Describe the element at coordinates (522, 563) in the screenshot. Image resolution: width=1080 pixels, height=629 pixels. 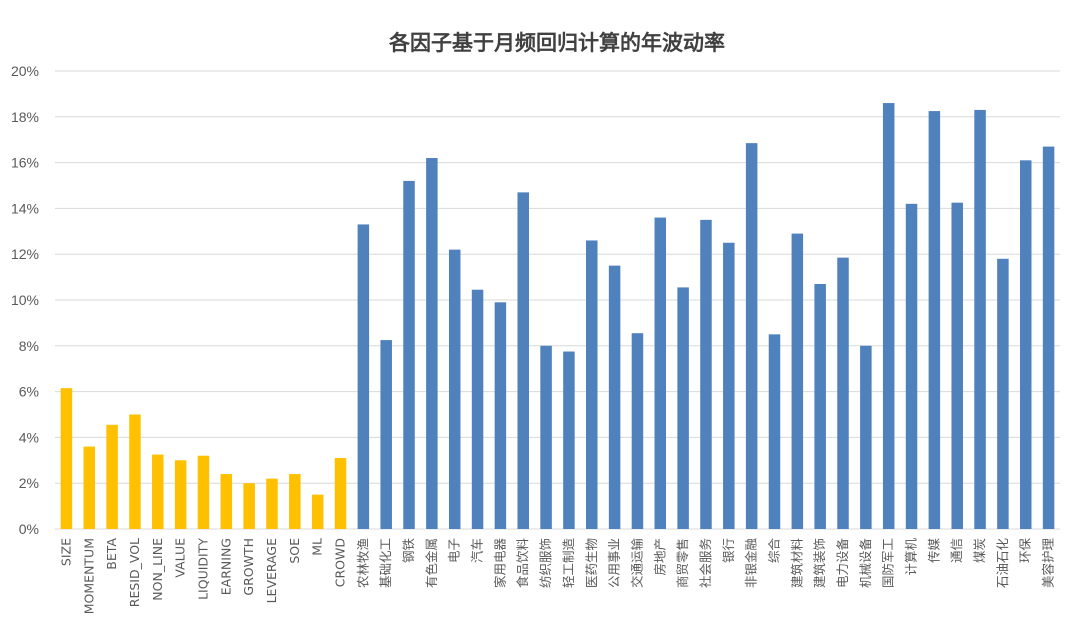
I see `x-tick-label: 食品饮料` at that location.